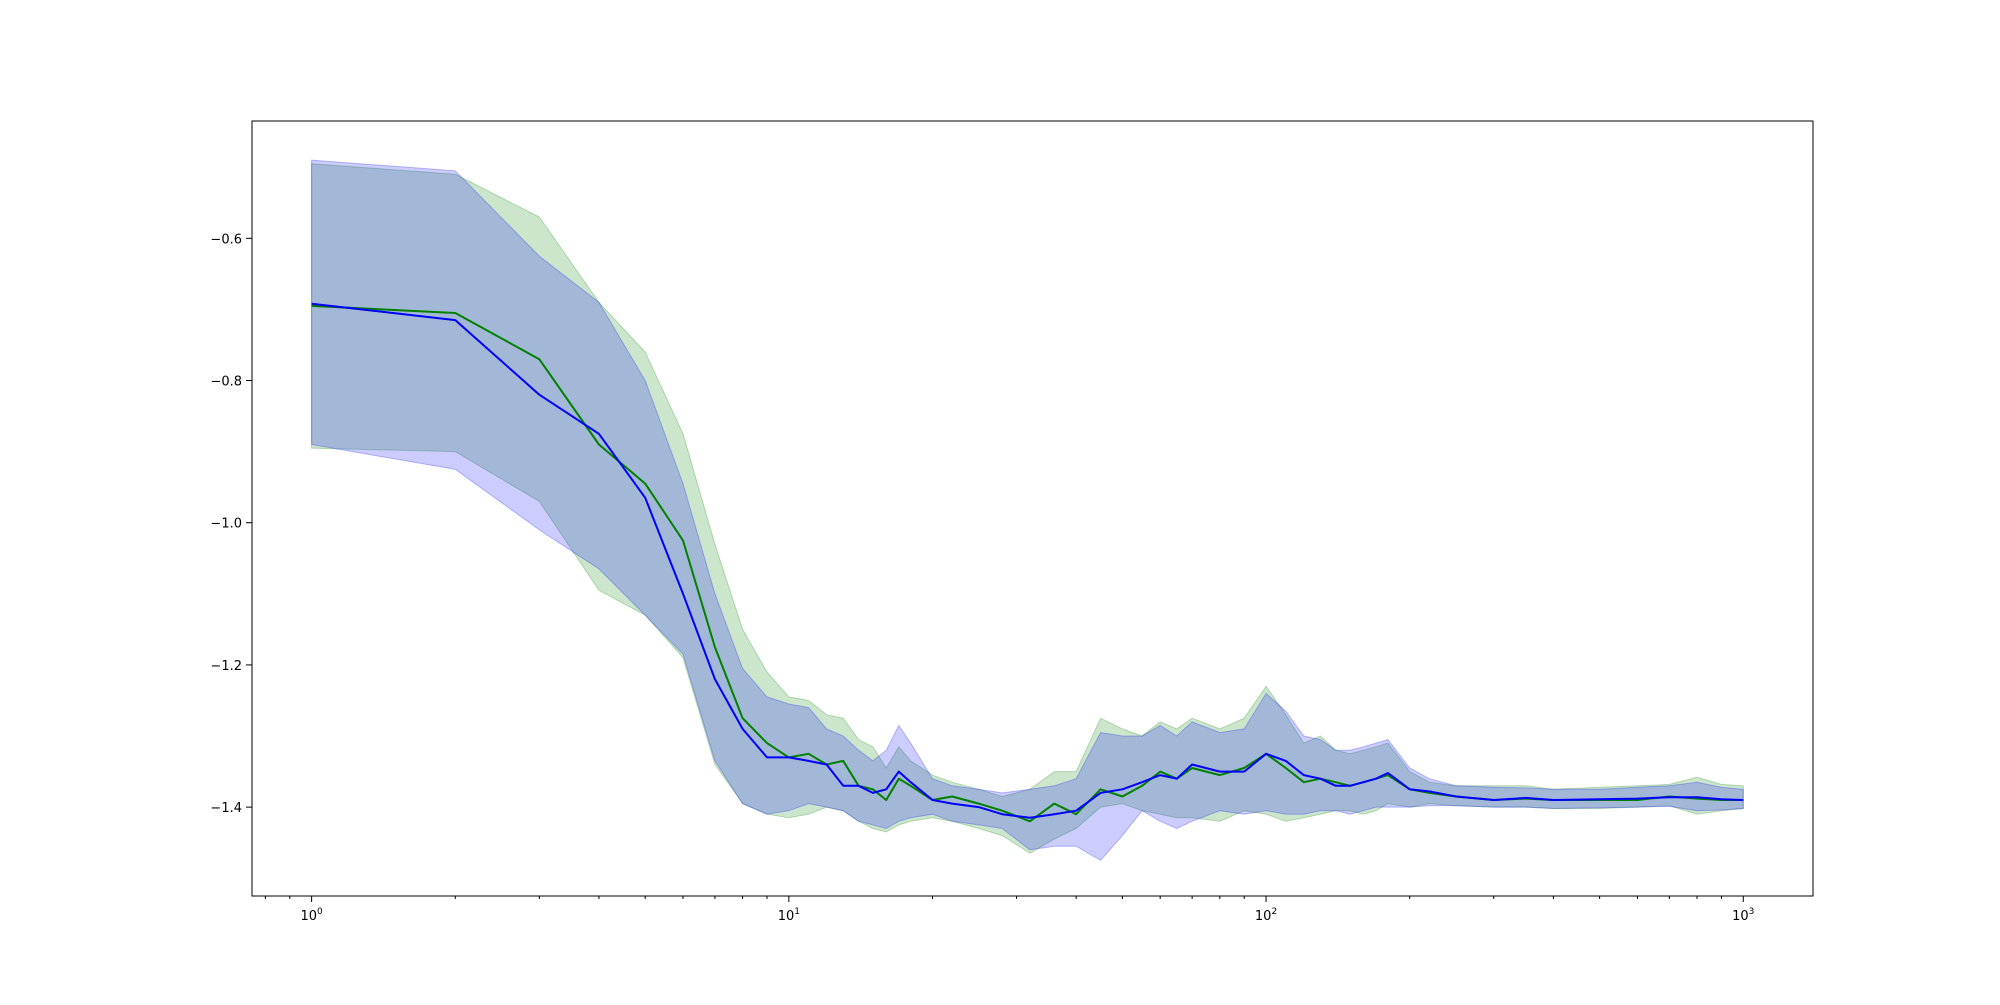 This screenshot has height=1005, width=2000. What do you see at coordinates (1266, 915) in the screenshot?
I see `x-tick-label: 10²` at bounding box center [1266, 915].